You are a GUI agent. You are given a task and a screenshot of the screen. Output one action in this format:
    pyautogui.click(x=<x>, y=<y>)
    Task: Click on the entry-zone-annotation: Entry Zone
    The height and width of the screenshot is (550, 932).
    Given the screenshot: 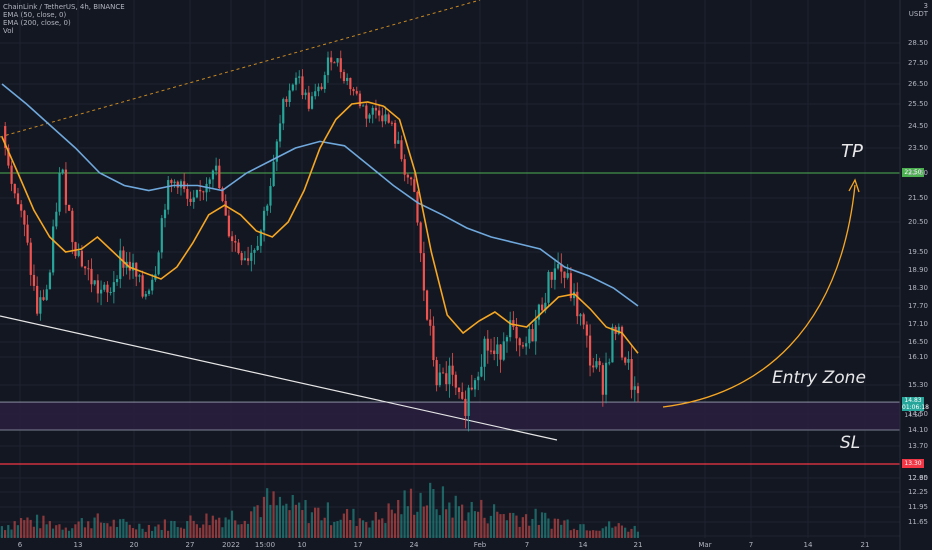 What is the action you would take?
    pyautogui.click(x=819, y=378)
    